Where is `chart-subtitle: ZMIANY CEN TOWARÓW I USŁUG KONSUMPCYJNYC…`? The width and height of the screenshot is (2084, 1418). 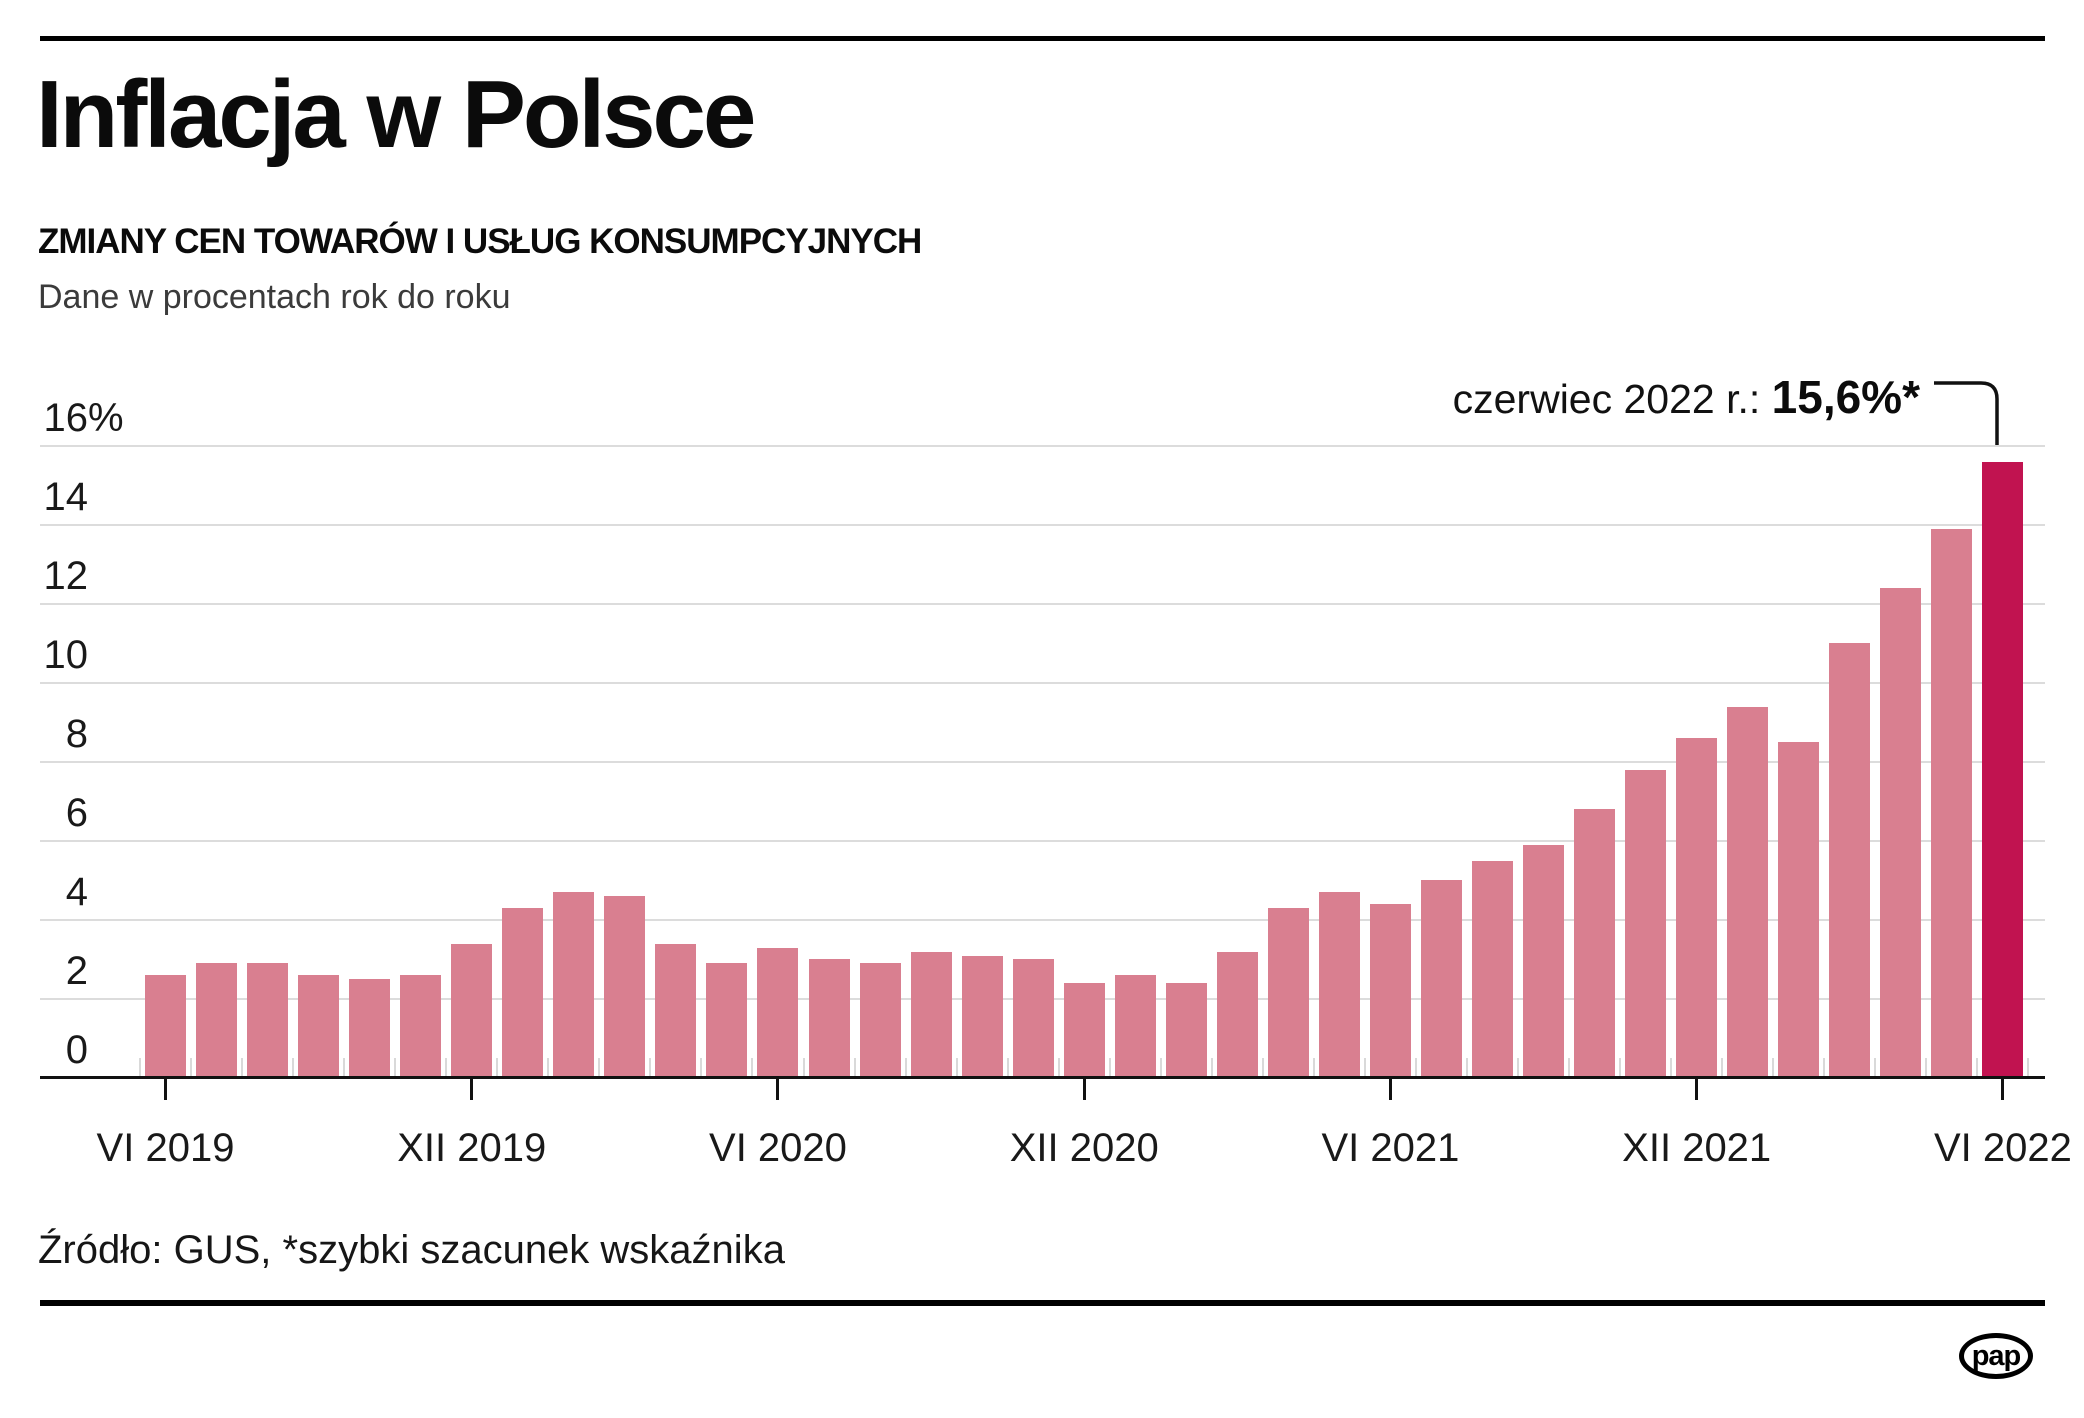
chart-subtitle: ZMIANY CEN TOWARÓW I USŁUG KONSUMPCYJNYC… is located at coordinates (480, 241).